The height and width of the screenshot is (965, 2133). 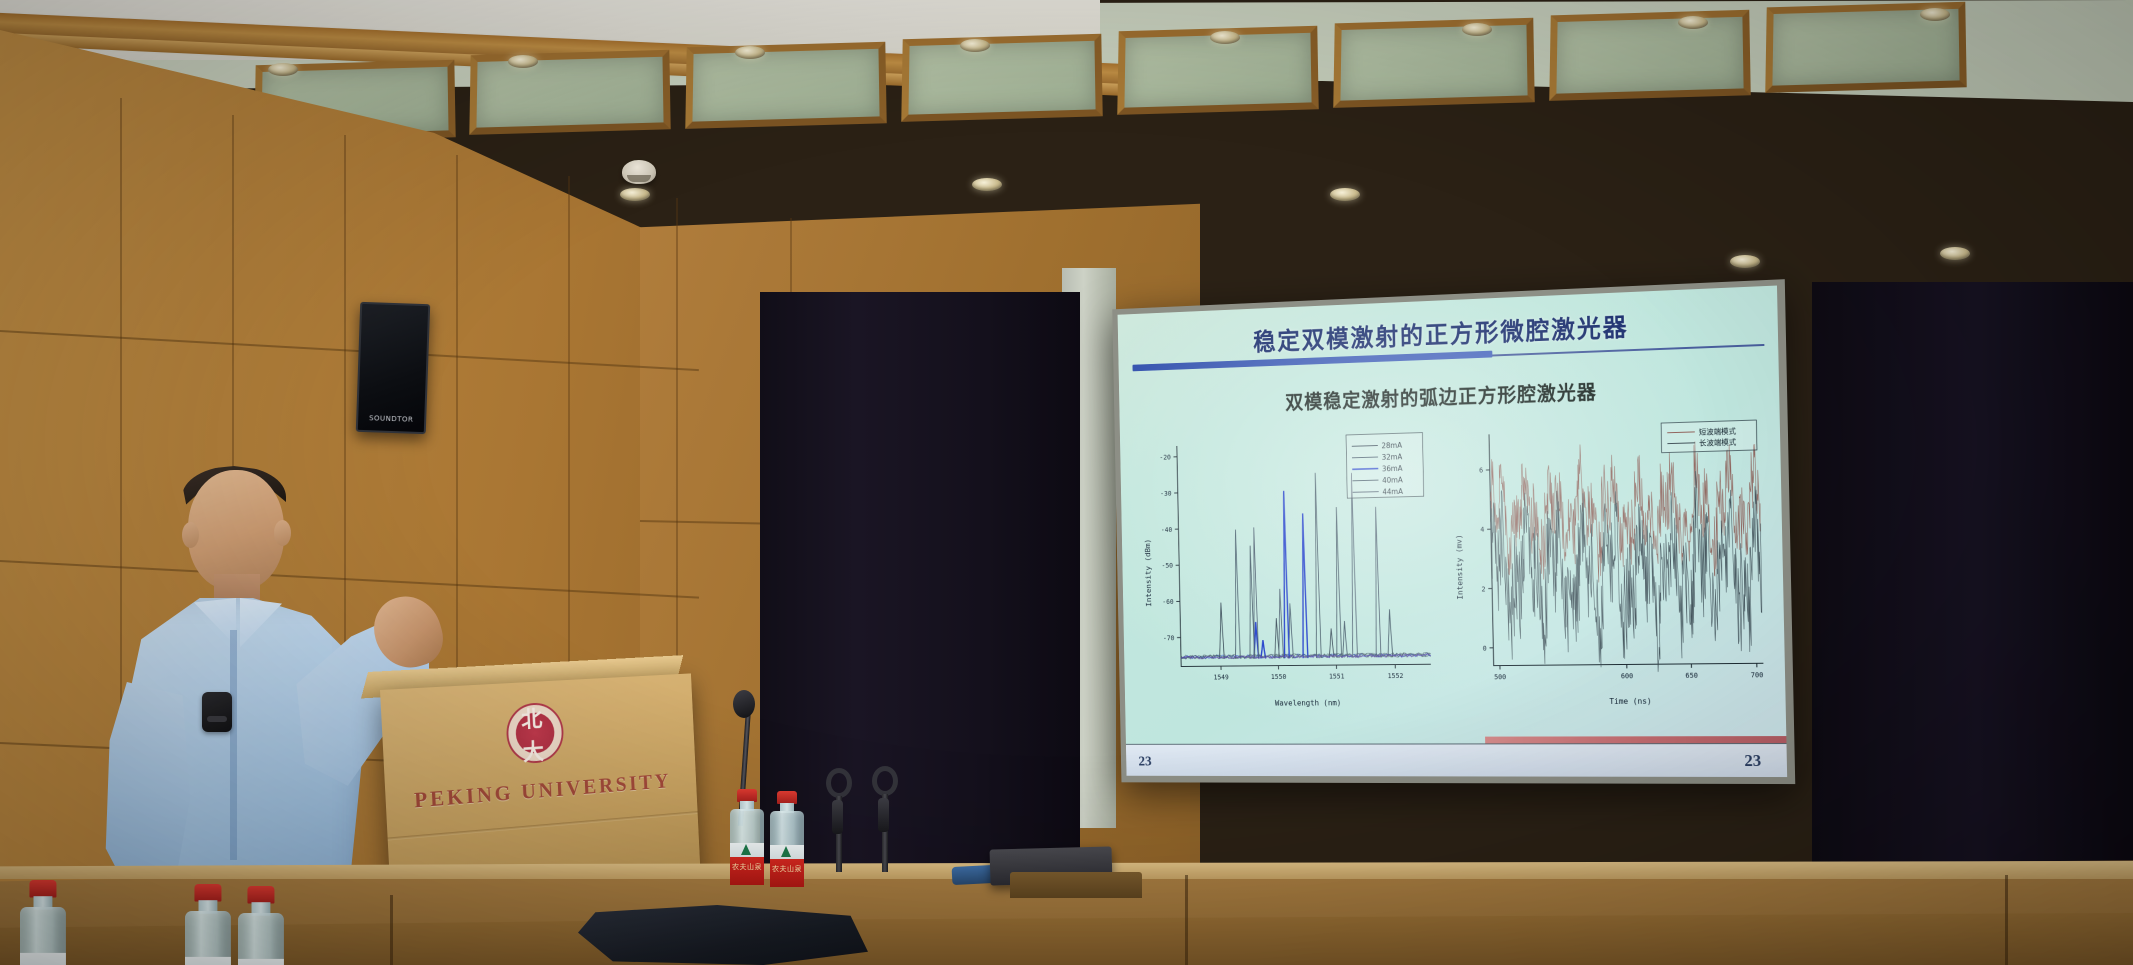 What do you see at coordinates (723, 935) in the screenshot?
I see `jacket-on-table` at bounding box center [723, 935].